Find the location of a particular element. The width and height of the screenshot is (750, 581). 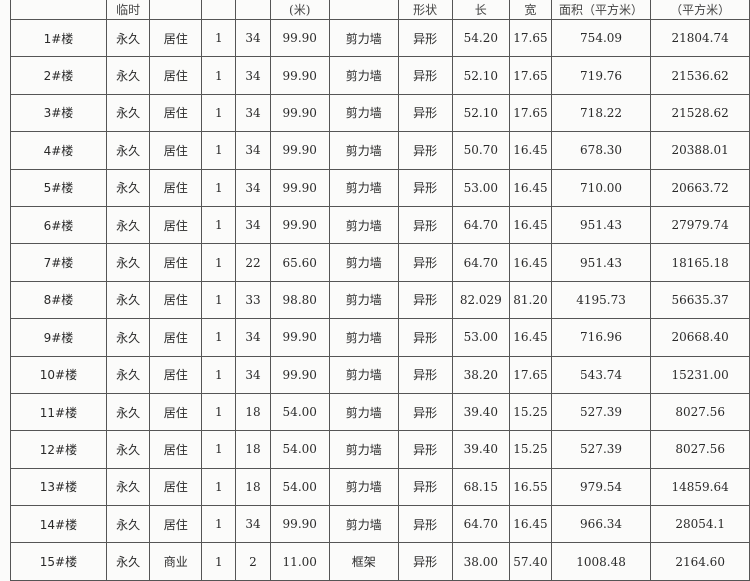

cell-base-area: 719.76 is located at coordinates (601, 75).